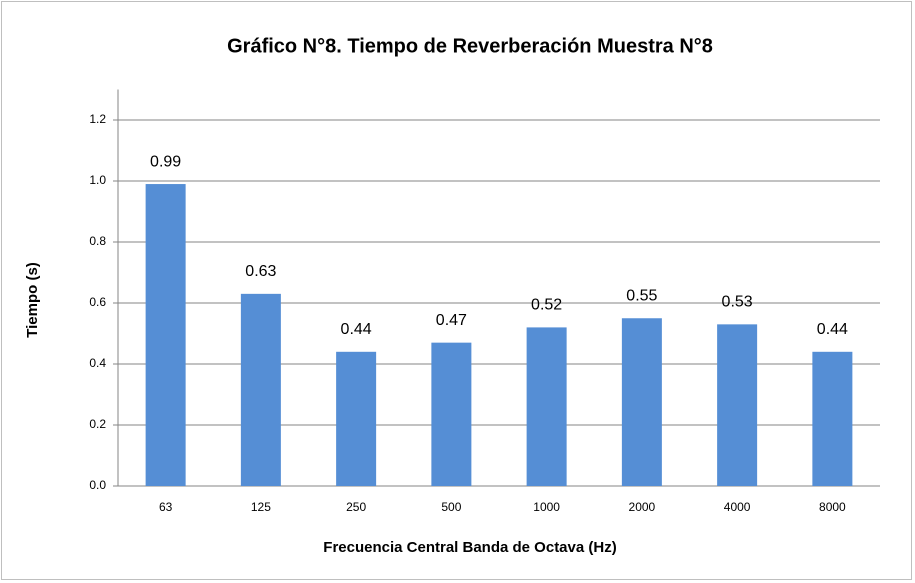 This screenshot has width=915, height=583. I want to click on data-label: 0.99, so click(165, 161).